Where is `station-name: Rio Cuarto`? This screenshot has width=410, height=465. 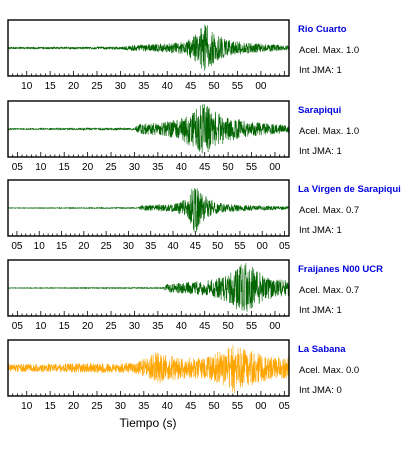
station-name: Rio Cuarto is located at coordinates (322, 29).